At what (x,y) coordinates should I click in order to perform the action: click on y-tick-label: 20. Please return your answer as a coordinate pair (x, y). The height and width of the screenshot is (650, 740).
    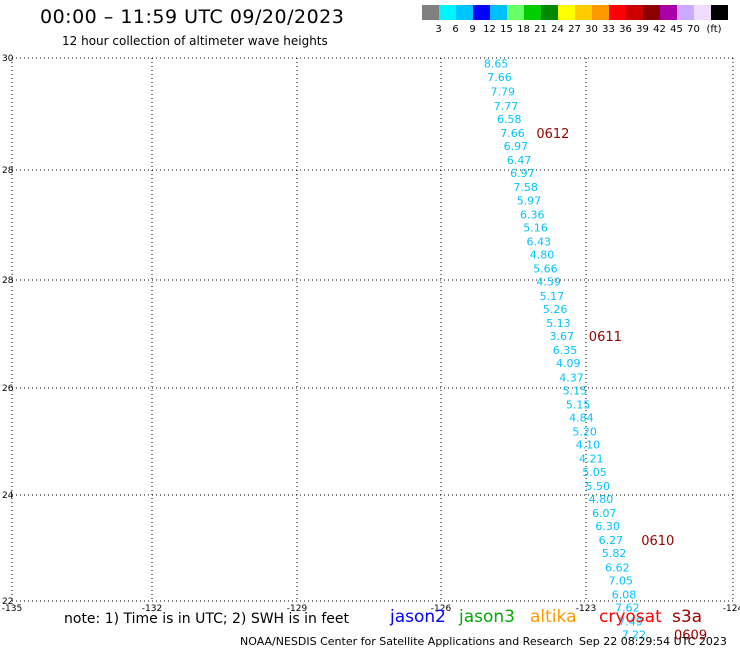
    Looking at the image, I should click on (8, 1).